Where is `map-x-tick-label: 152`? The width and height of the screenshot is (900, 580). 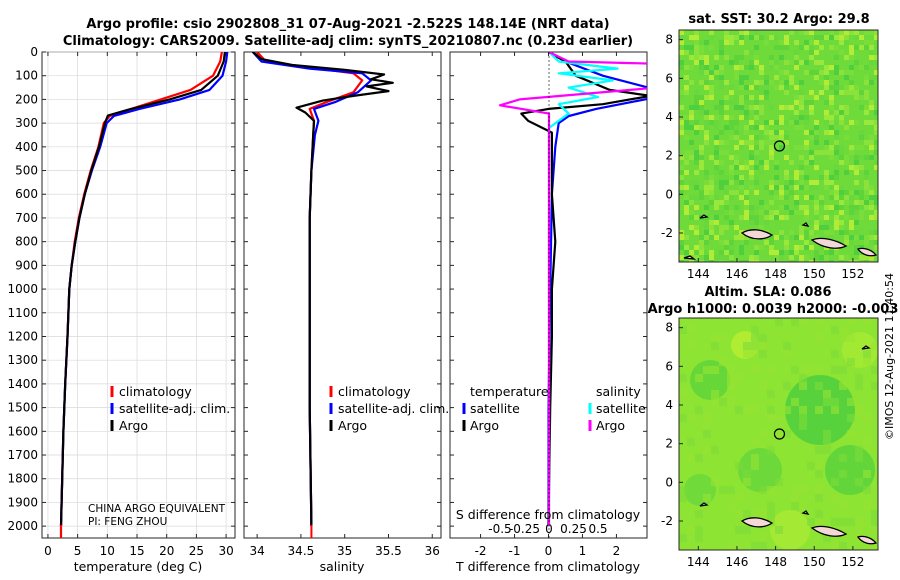 map-x-tick-label: 152 is located at coordinates (852, 562).